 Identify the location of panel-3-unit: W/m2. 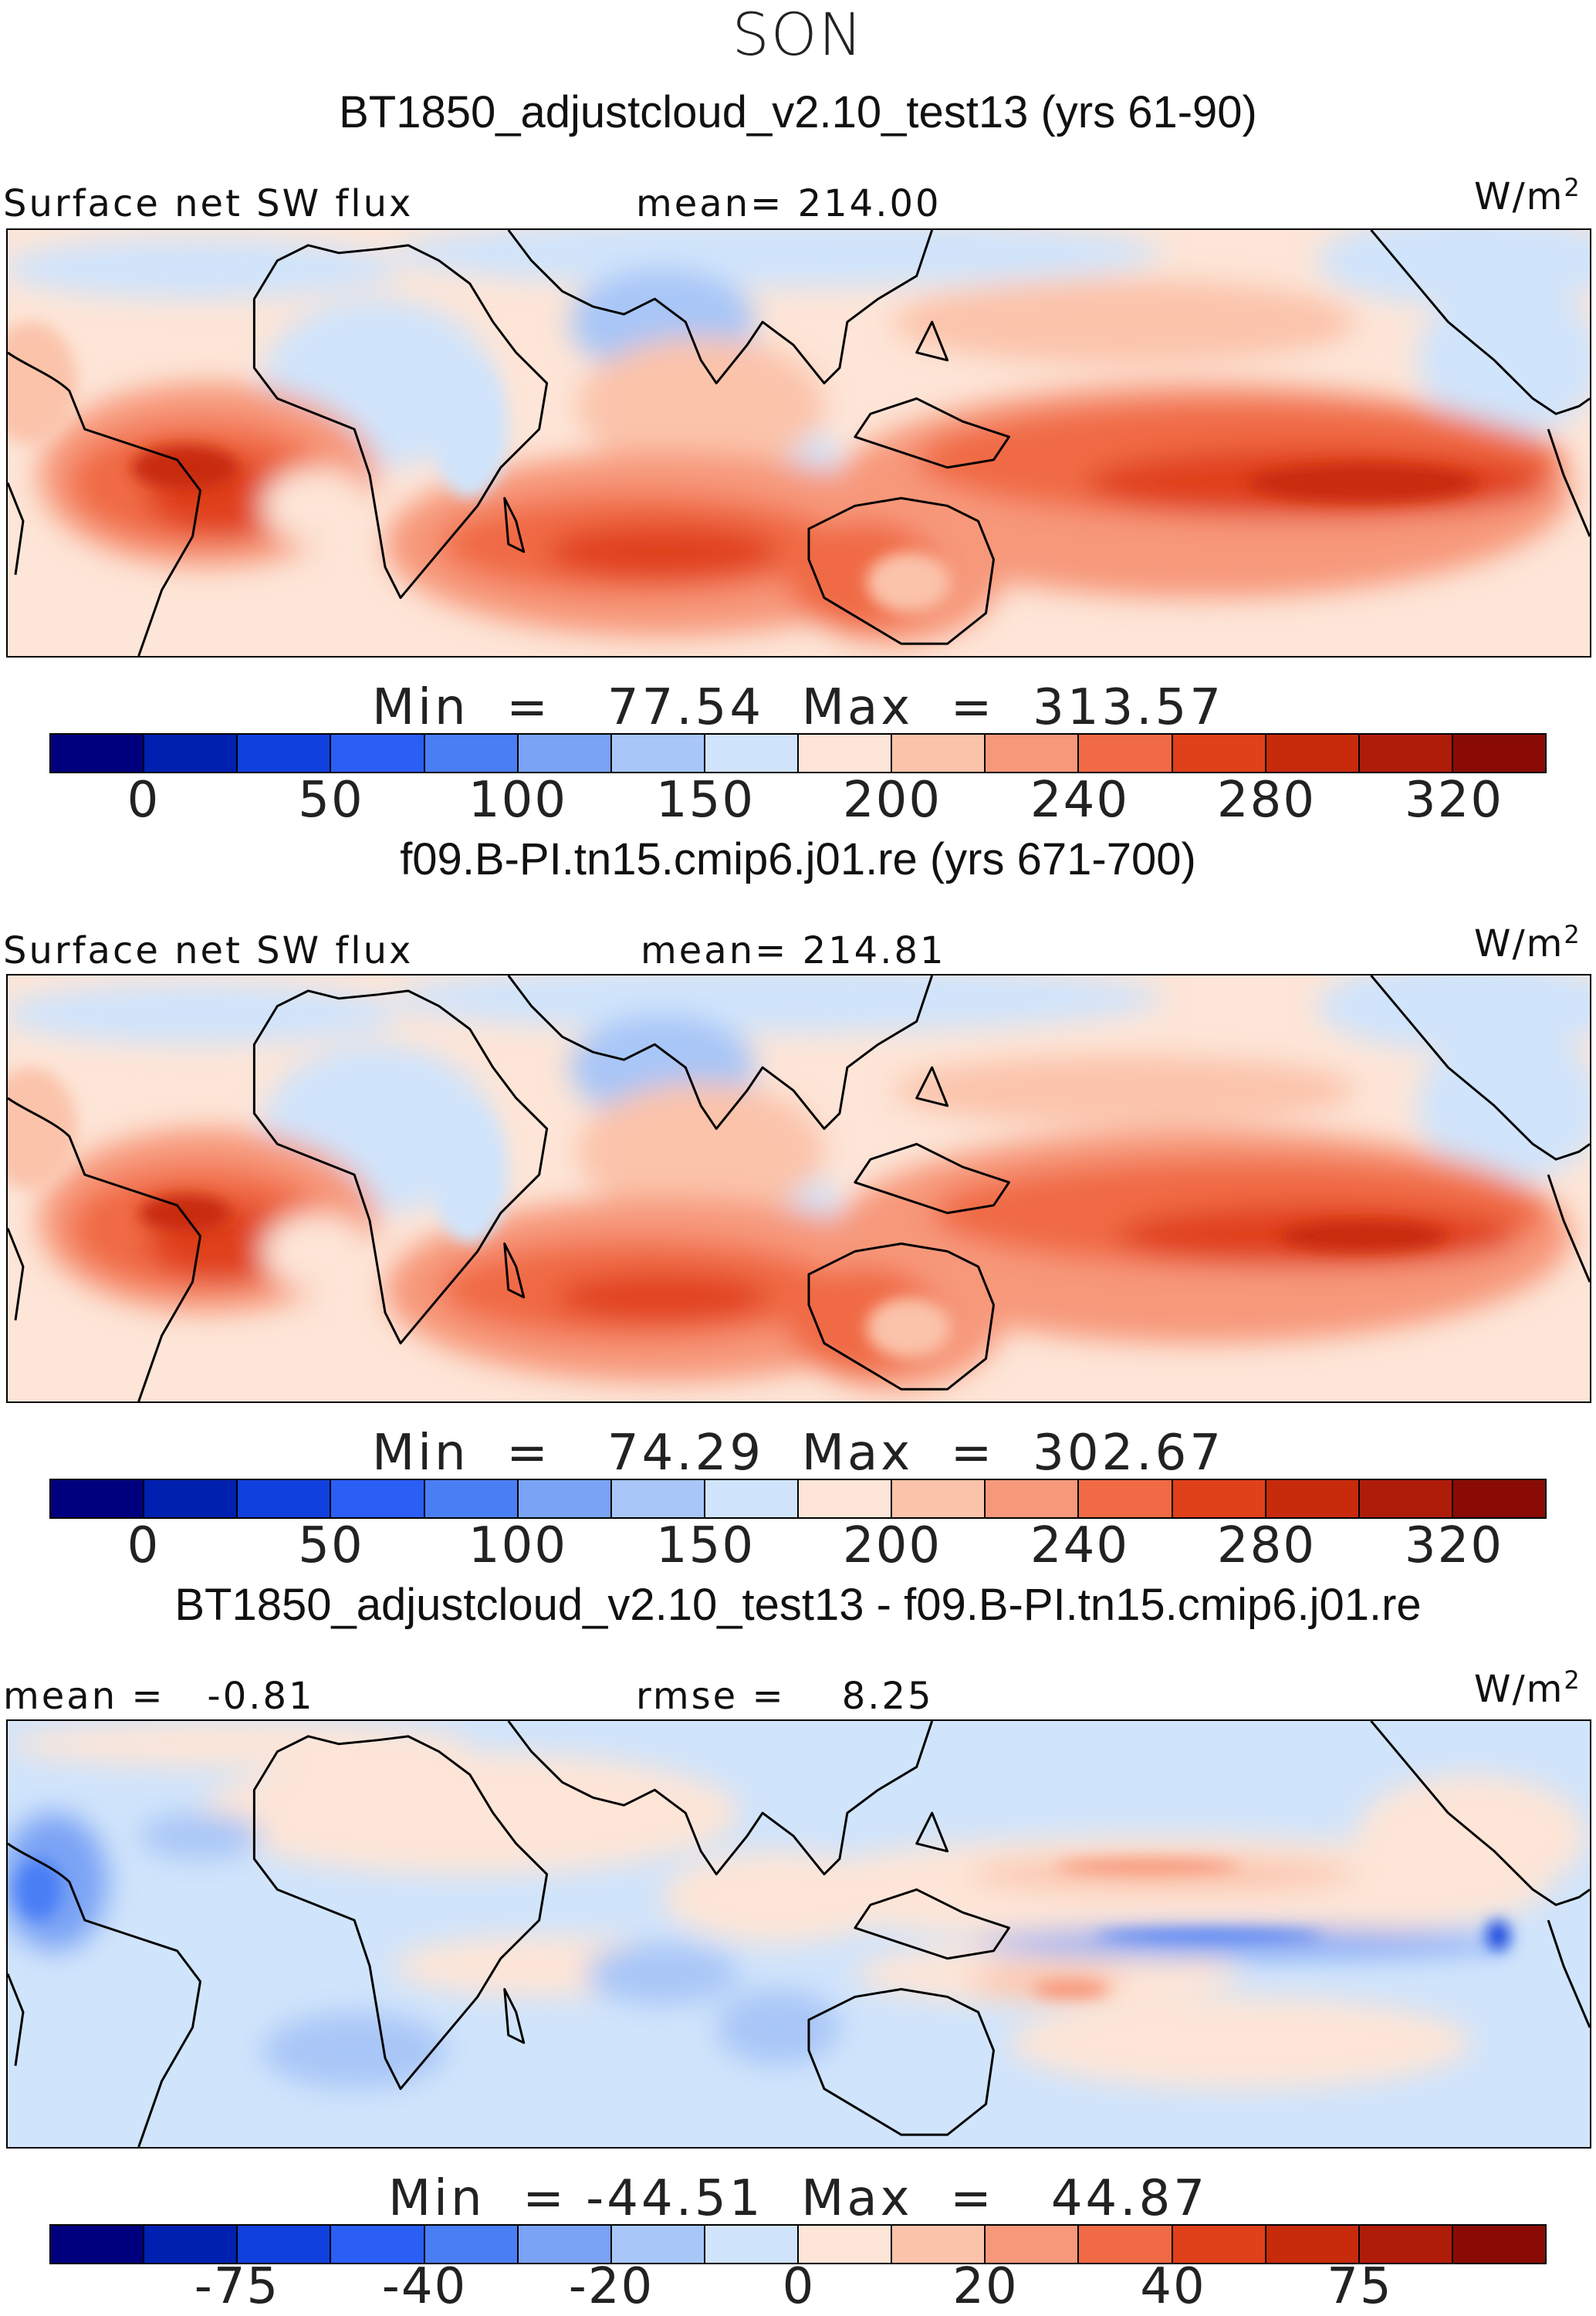
(1528, 1688).